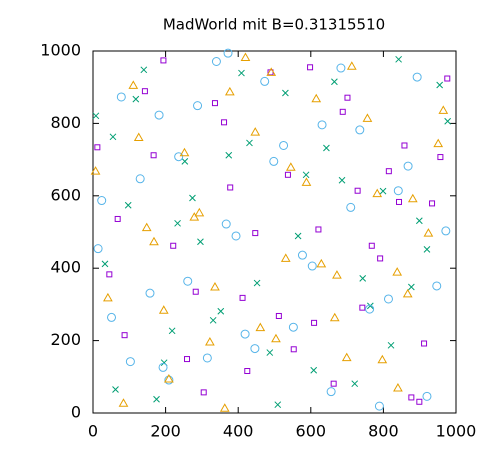 The image size is (500, 450). I want to click on chart-title: MadWorld mit B=0.31315510, so click(274, 25).